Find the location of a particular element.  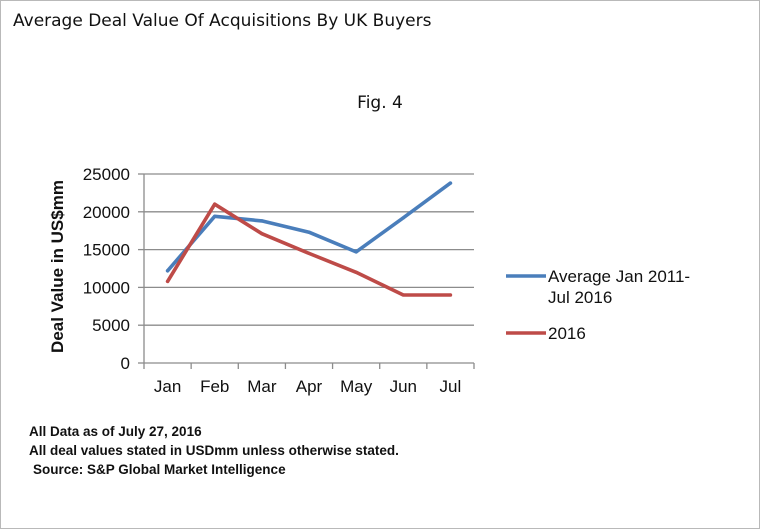

x-tick-label: Apr is located at coordinates (309, 386).